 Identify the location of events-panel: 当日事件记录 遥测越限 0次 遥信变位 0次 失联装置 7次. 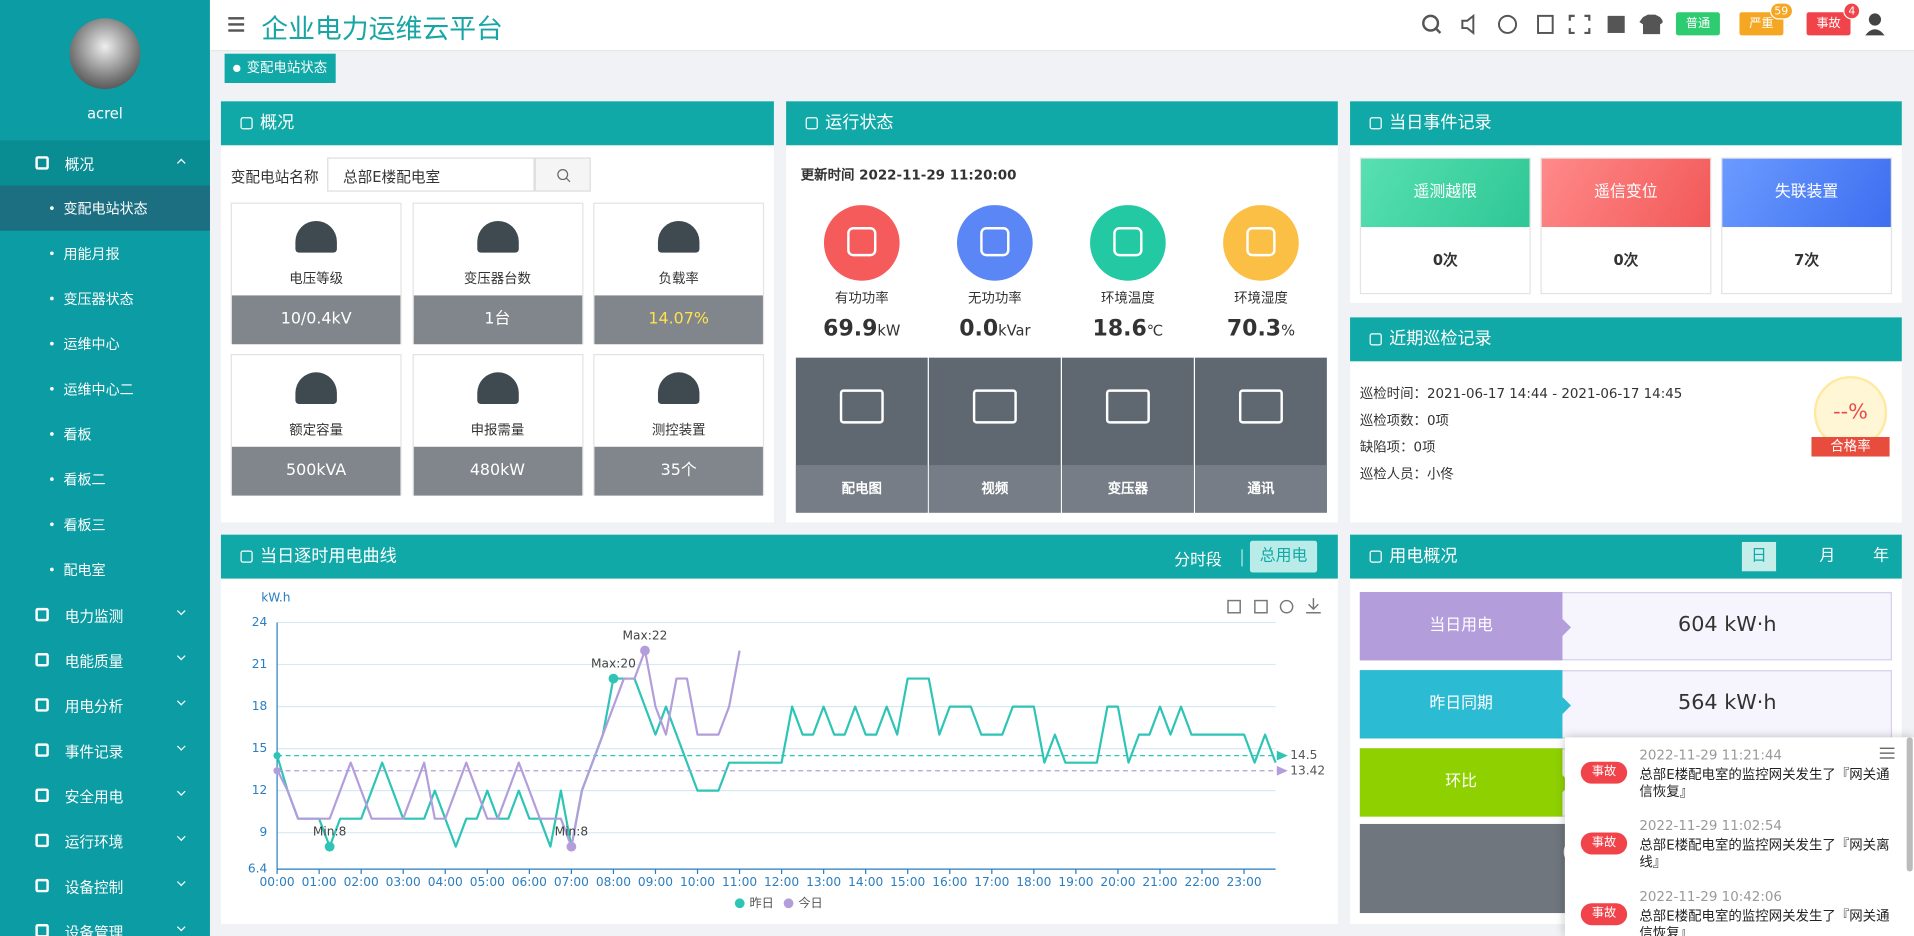
(1626, 202).